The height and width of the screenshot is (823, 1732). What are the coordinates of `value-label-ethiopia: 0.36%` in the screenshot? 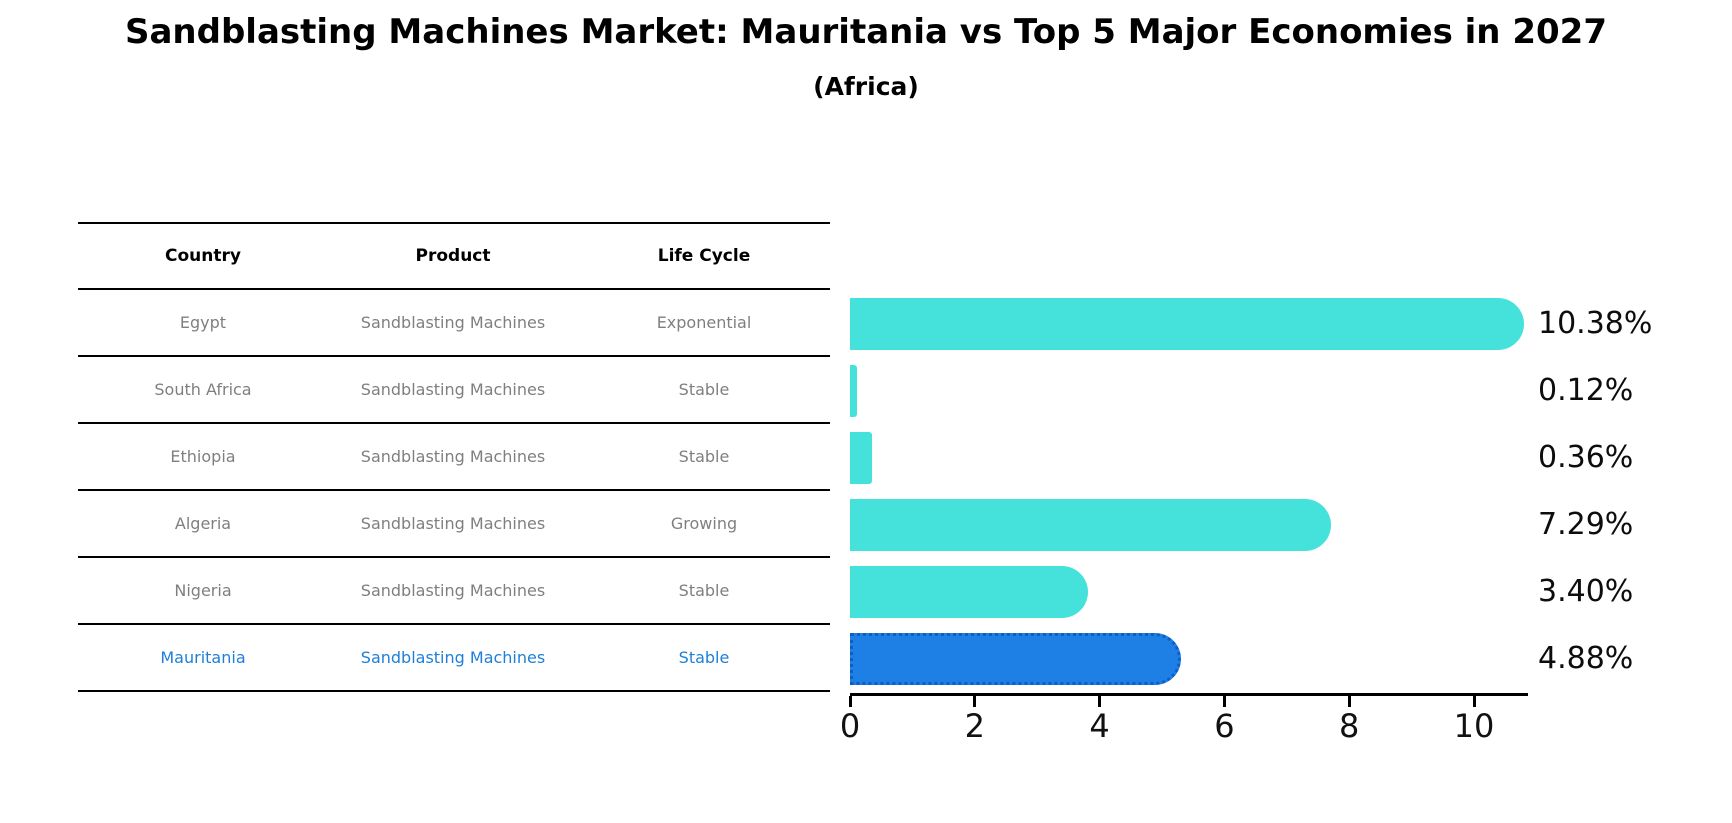 It's located at (1586, 457).